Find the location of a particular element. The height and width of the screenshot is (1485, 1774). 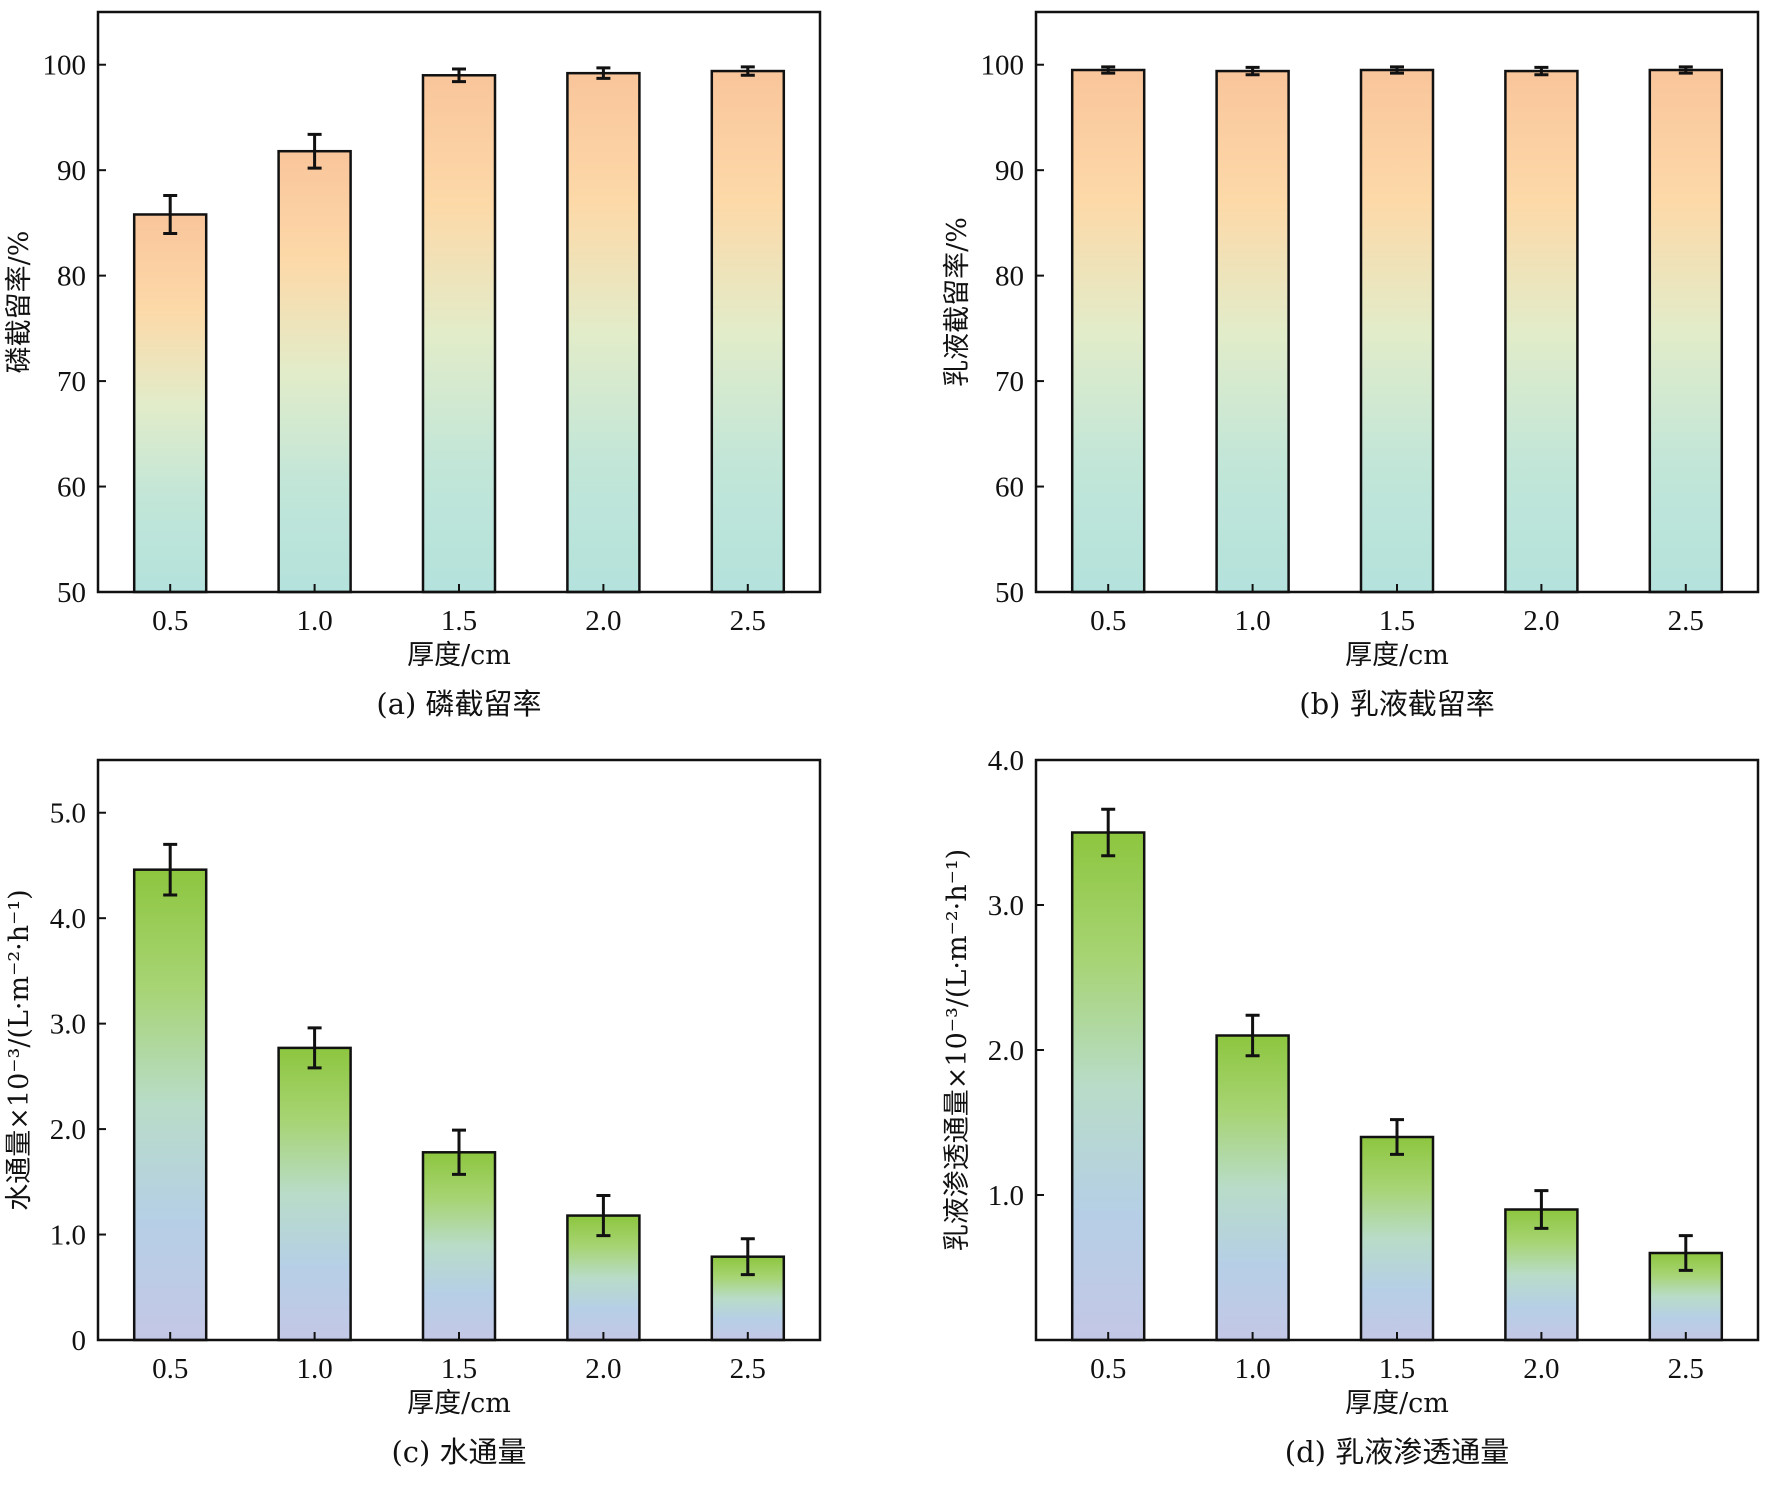

panel-c-ytick-label: 4.0 is located at coordinates (68, 919).